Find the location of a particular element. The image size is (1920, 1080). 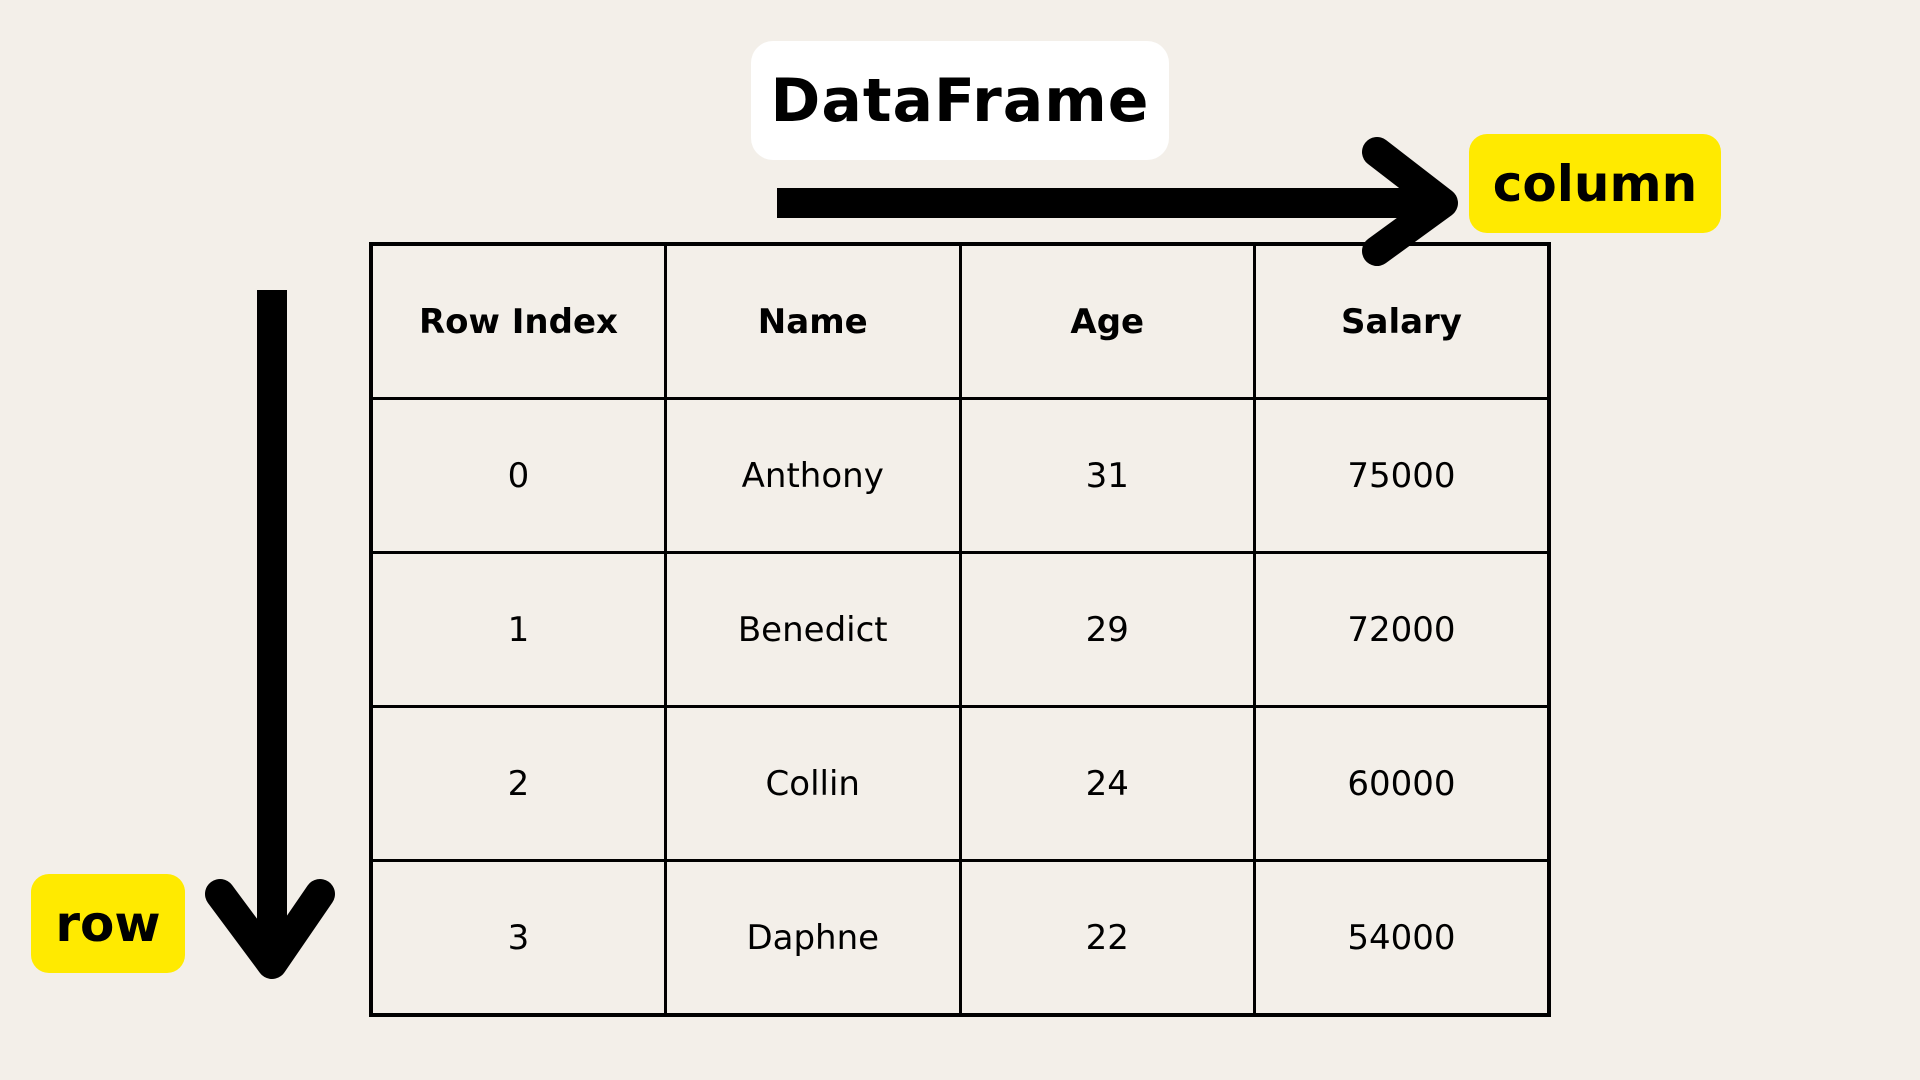

cell-name: Benedict is located at coordinates (813, 629).